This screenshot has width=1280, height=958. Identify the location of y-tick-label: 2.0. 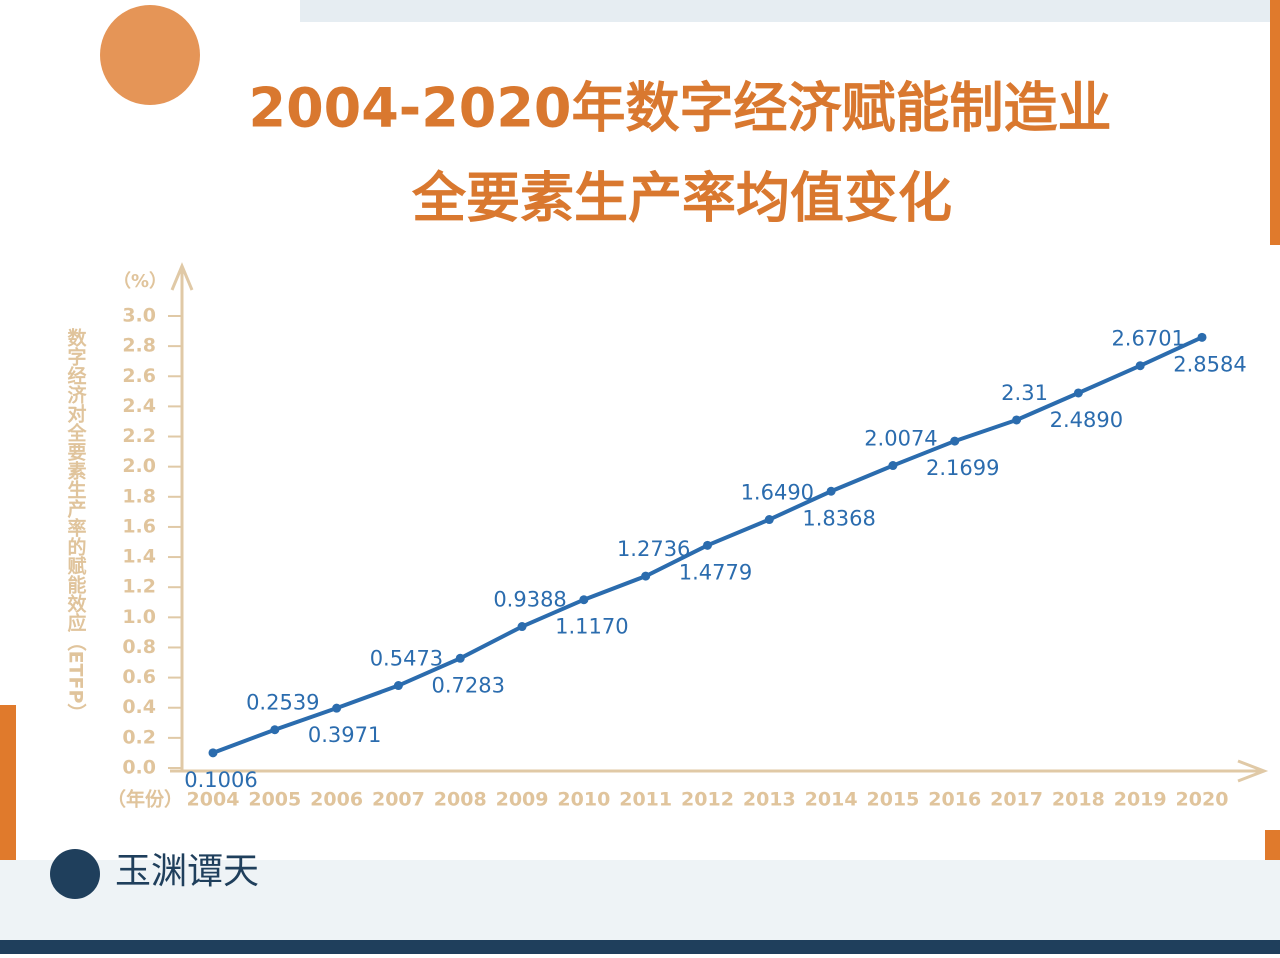
(139, 466).